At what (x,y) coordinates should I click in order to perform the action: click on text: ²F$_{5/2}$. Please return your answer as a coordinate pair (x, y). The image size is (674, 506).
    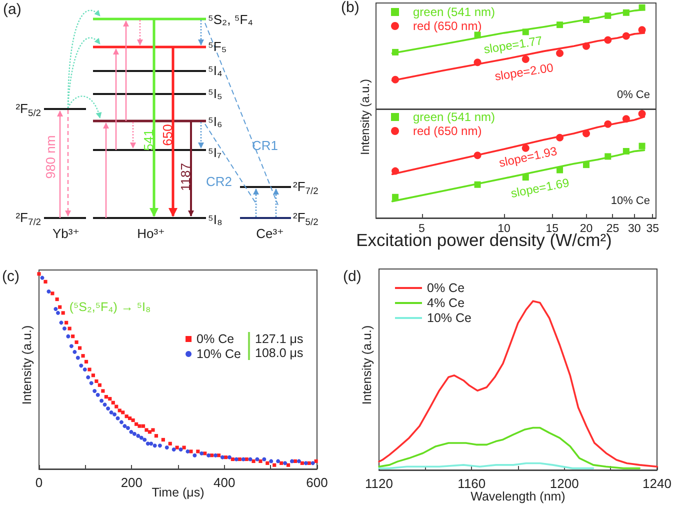
    Looking at the image, I should click on (28, 109).